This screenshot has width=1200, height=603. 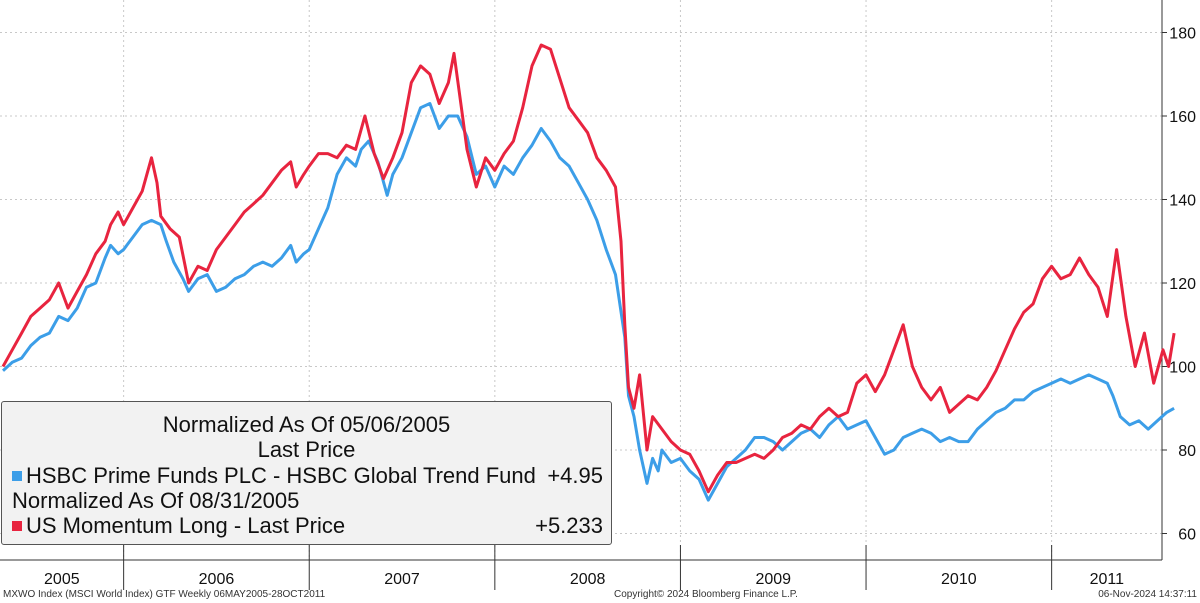 What do you see at coordinates (1182, 117) in the screenshot?
I see `y-tick-label: 160` at bounding box center [1182, 117].